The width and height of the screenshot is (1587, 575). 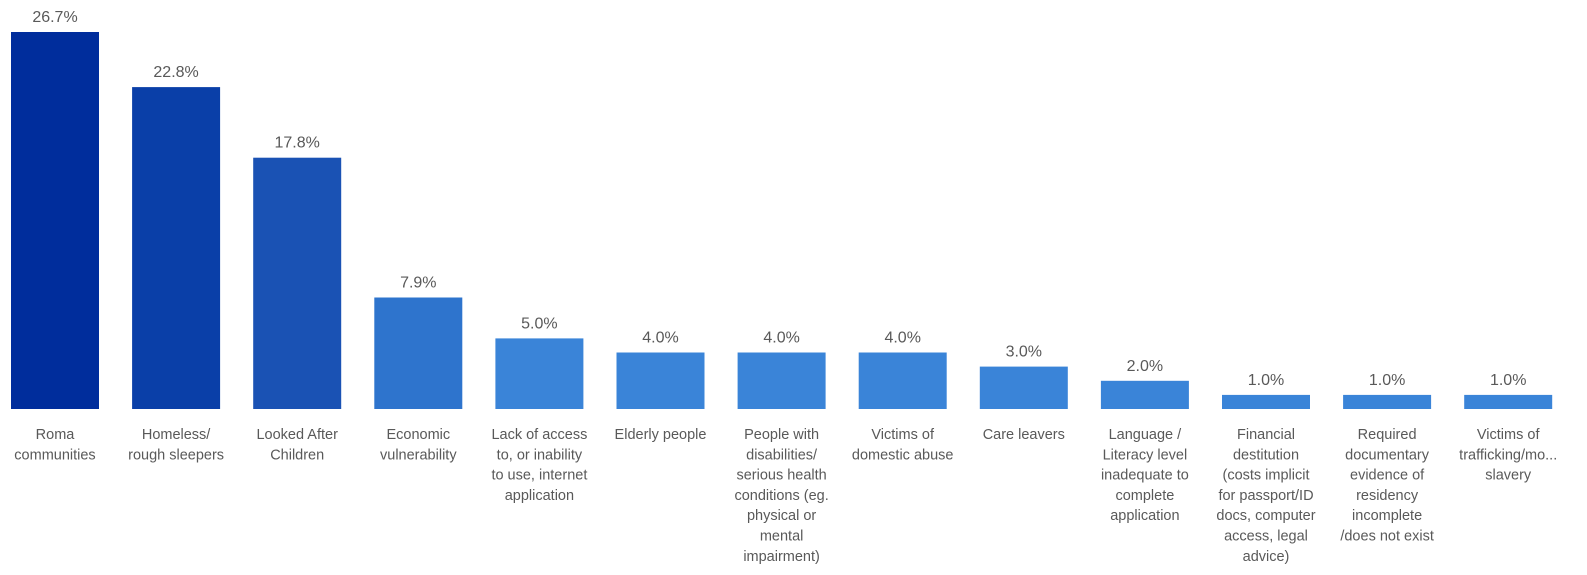 I want to click on category-label-9: Care leavers, so click(x=1024, y=435).